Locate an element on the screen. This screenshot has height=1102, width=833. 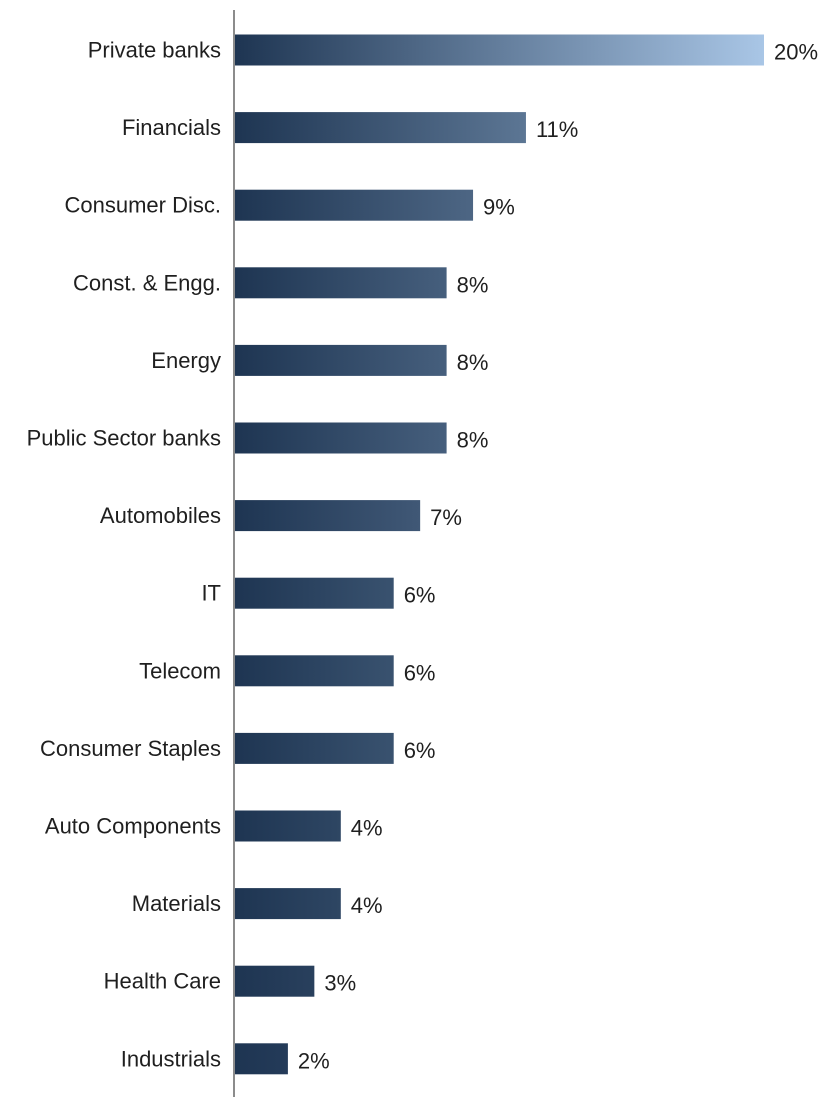
bar-materials is located at coordinates (288, 904).